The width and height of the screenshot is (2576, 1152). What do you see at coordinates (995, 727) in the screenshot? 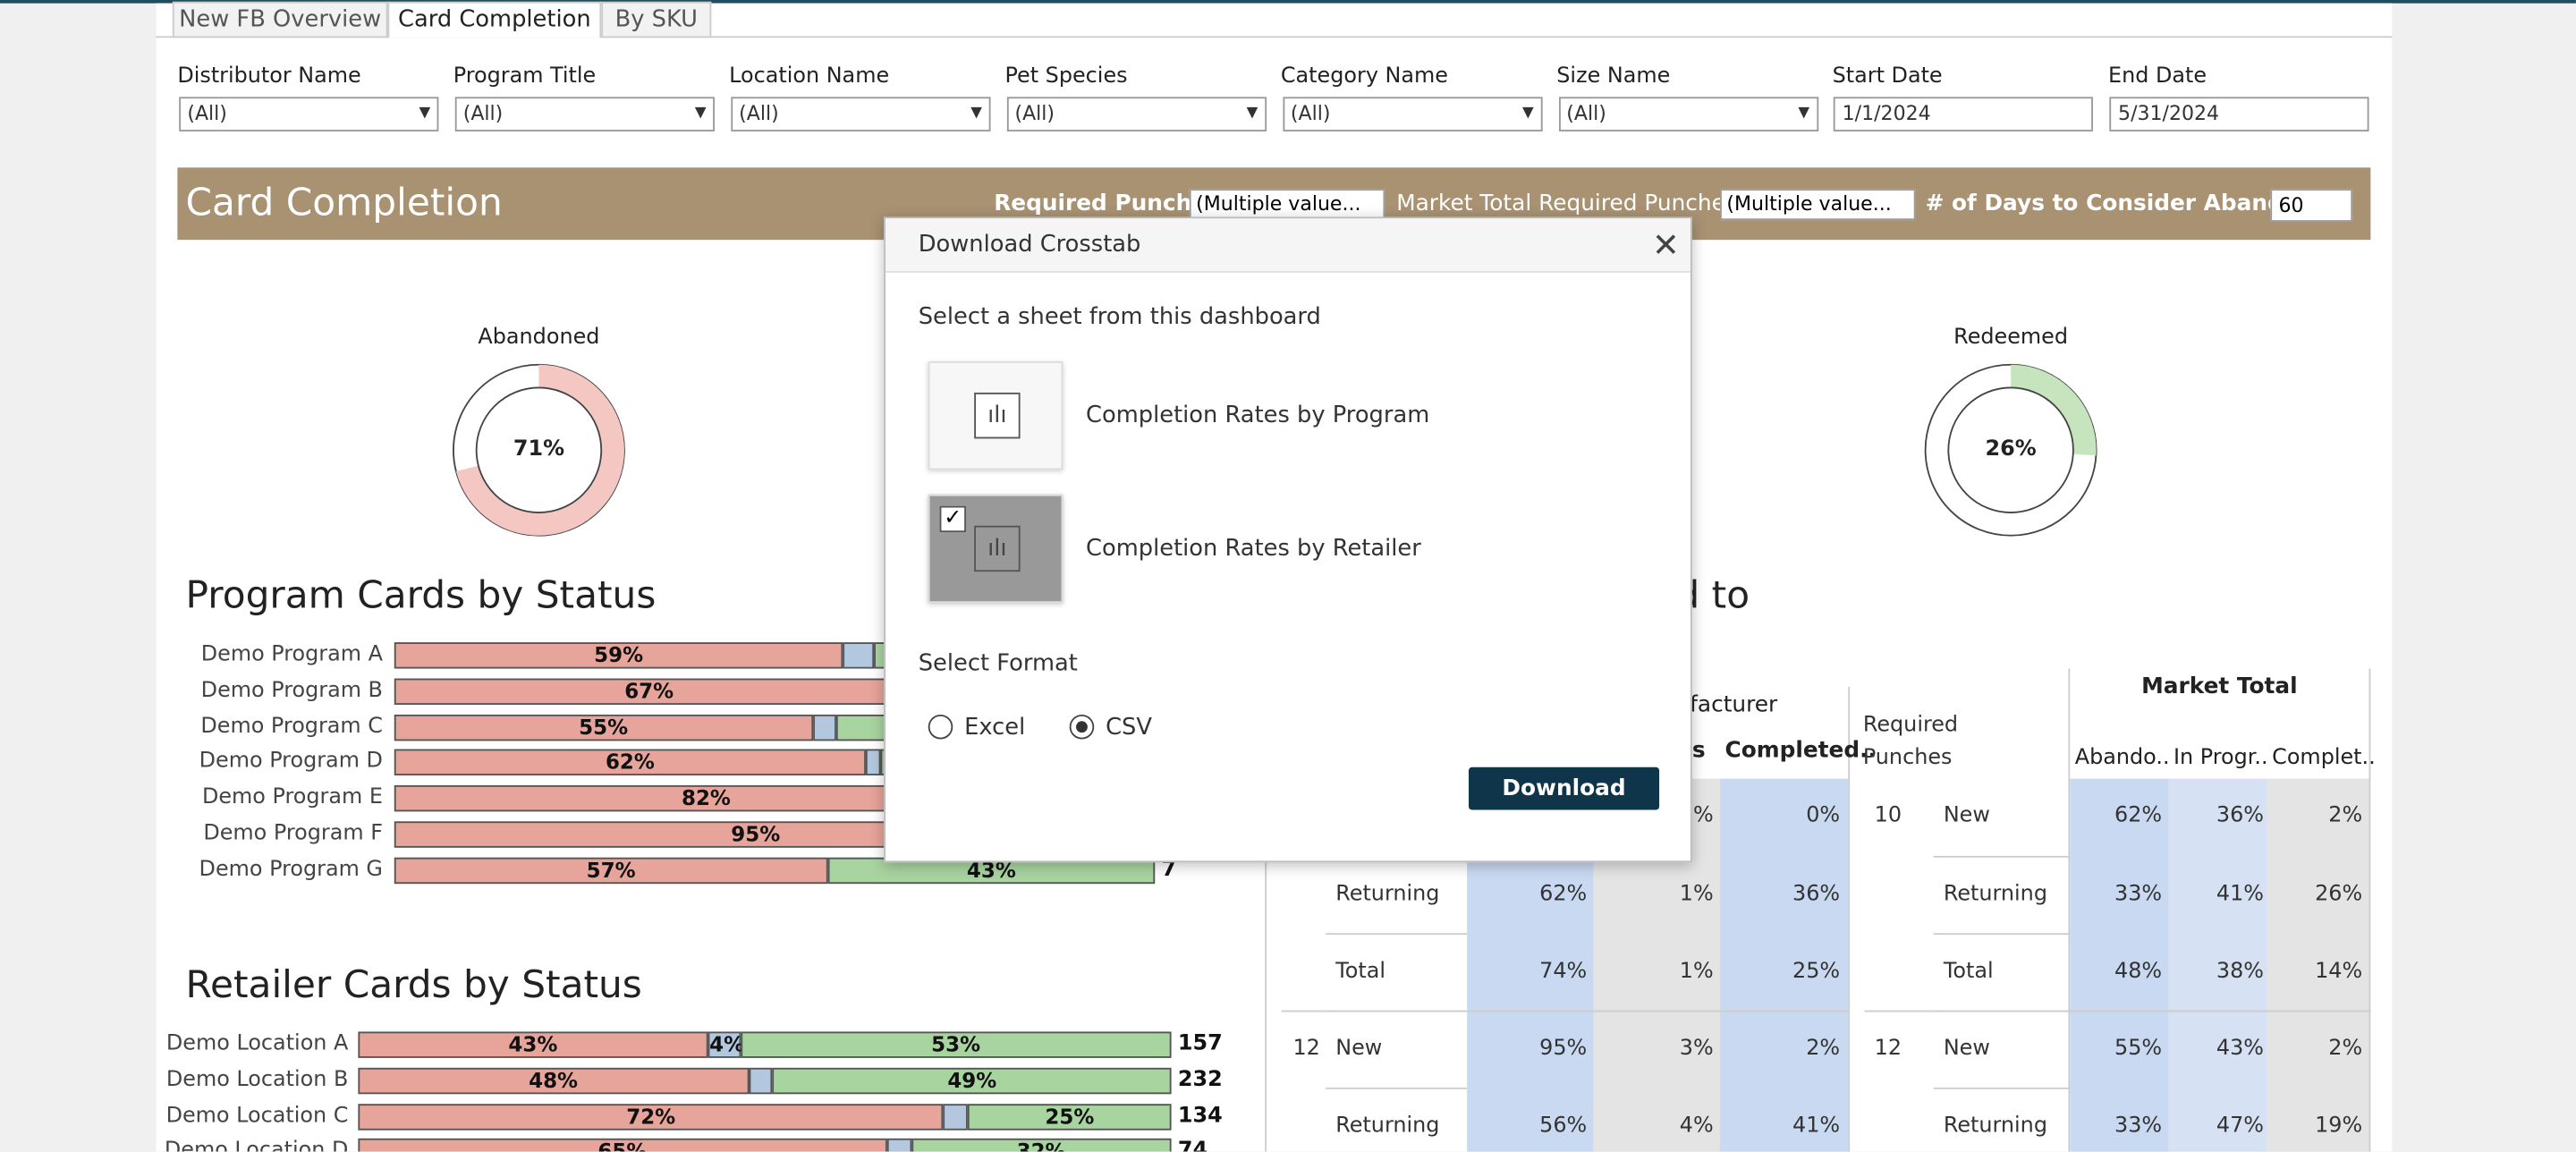
I see `format-label: Excel` at bounding box center [995, 727].